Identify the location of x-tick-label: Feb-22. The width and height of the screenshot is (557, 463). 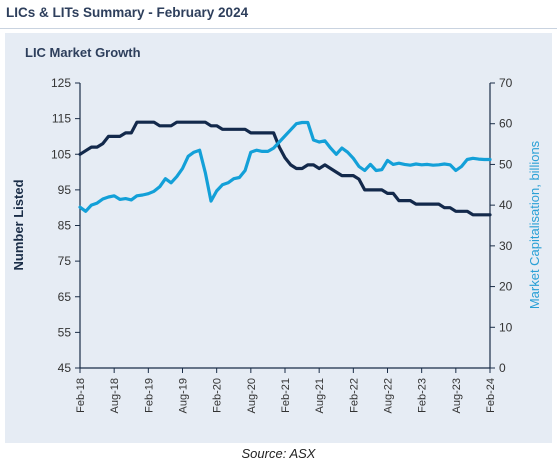
(354, 395).